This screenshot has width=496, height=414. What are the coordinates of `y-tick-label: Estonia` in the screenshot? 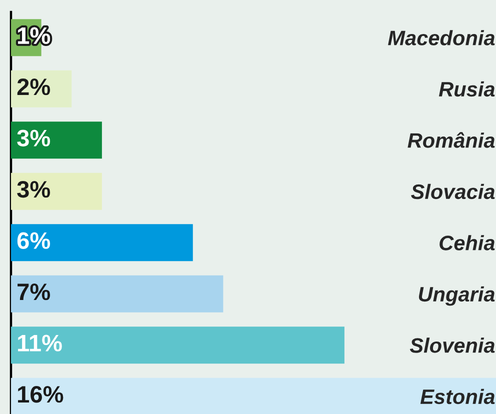 It's located at (457, 396).